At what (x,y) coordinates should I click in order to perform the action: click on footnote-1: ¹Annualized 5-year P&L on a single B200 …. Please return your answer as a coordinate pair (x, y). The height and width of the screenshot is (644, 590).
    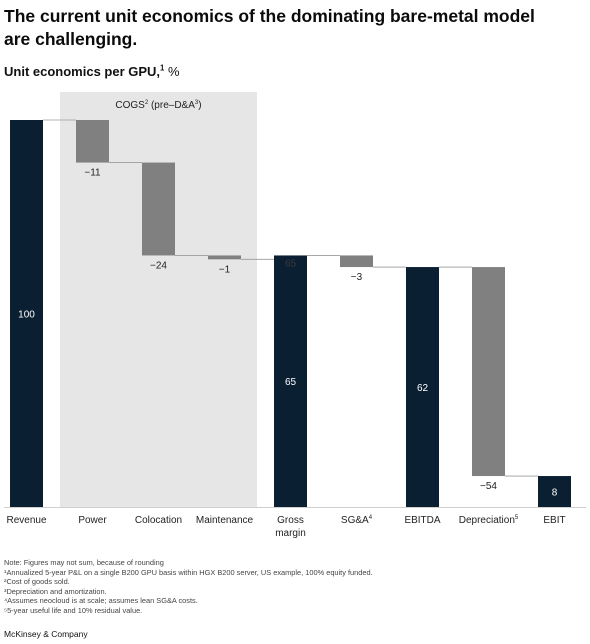
    Looking at the image, I should click on (188, 572).